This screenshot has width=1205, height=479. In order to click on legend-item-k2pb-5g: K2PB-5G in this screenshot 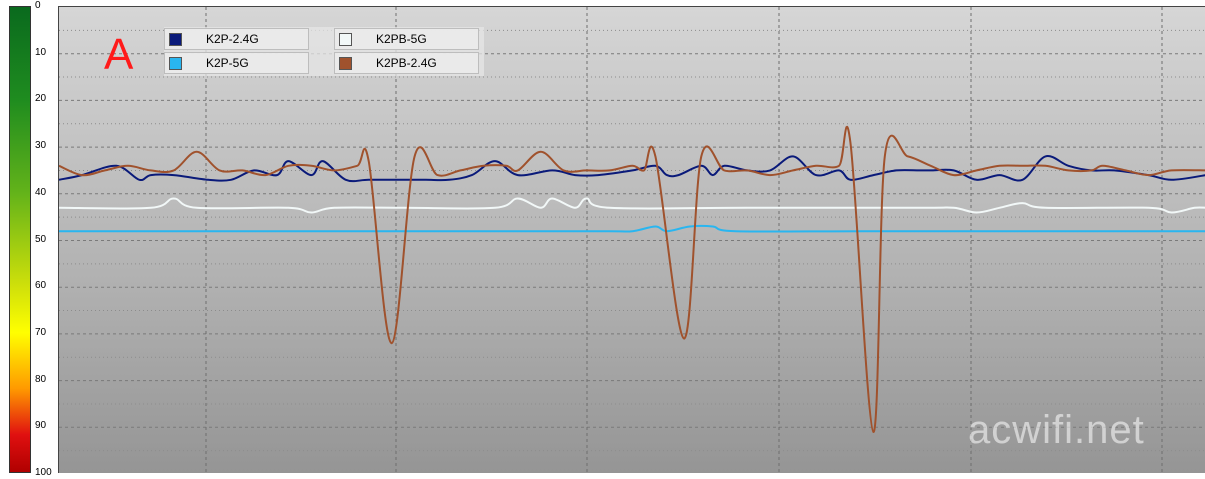, I will do `click(406, 39)`.